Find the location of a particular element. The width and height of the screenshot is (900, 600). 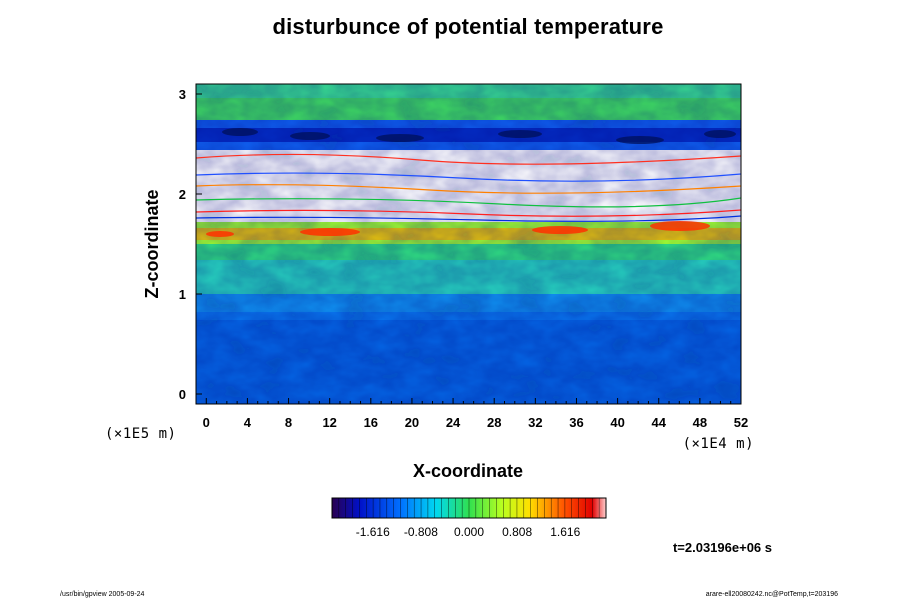

colorbar-ticks: -1.616 -0.808 0.000 0.808 1.616 is located at coordinates (468, 532).